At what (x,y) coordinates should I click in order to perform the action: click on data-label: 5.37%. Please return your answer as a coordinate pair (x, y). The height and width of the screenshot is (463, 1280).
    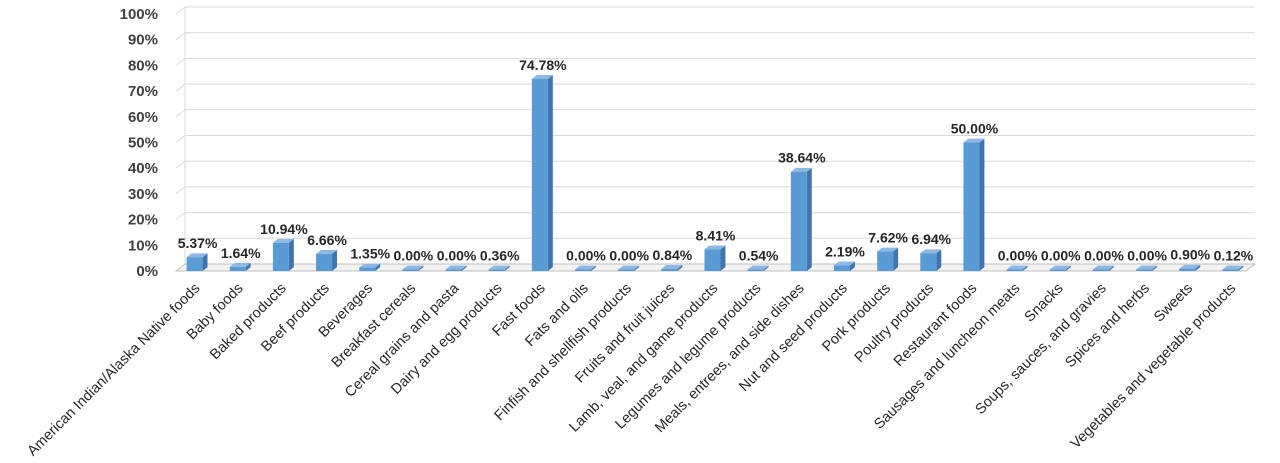
    Looking at the image, I should click on (198, 243).